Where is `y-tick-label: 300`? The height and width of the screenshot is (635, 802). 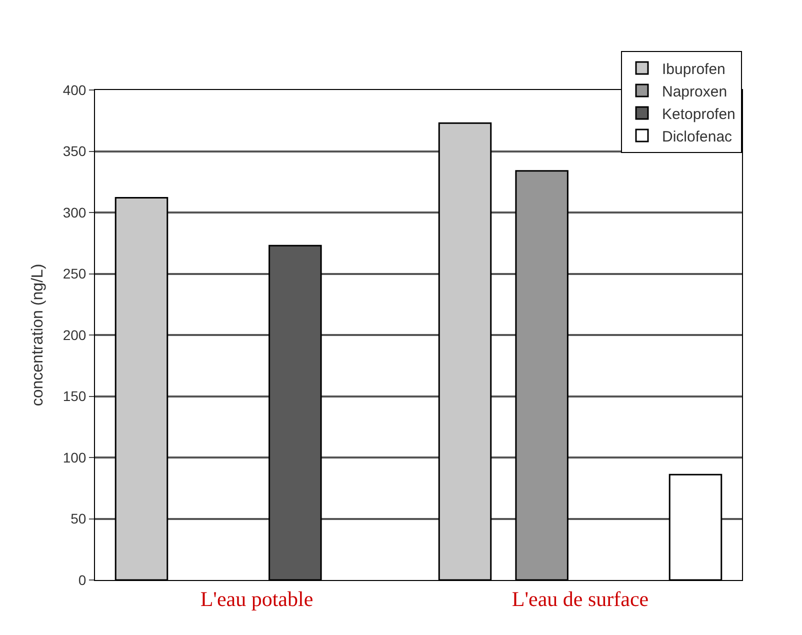
y-tick-label: 300 is located at coordinates (74, 212).